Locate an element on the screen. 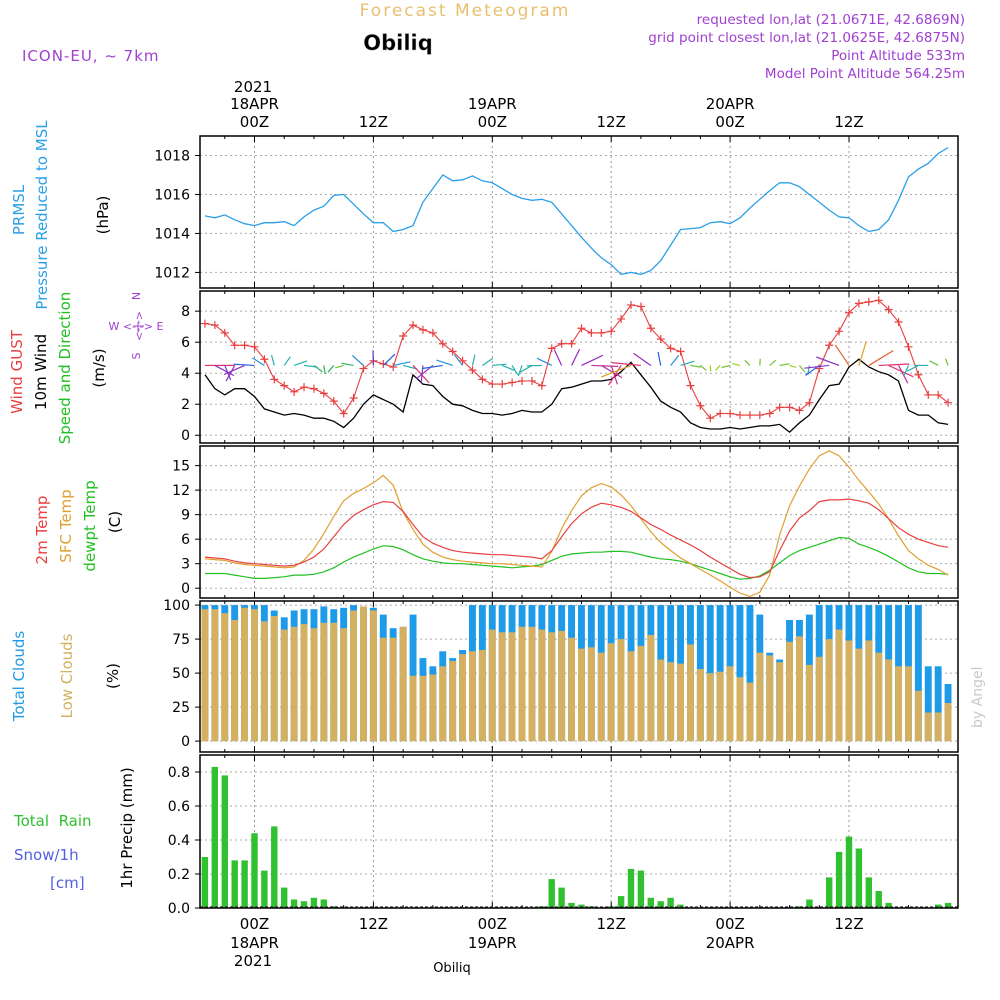 This screenshot has width=1000, height=1000. sfc-temp-line is located at coordinates (576, 524).